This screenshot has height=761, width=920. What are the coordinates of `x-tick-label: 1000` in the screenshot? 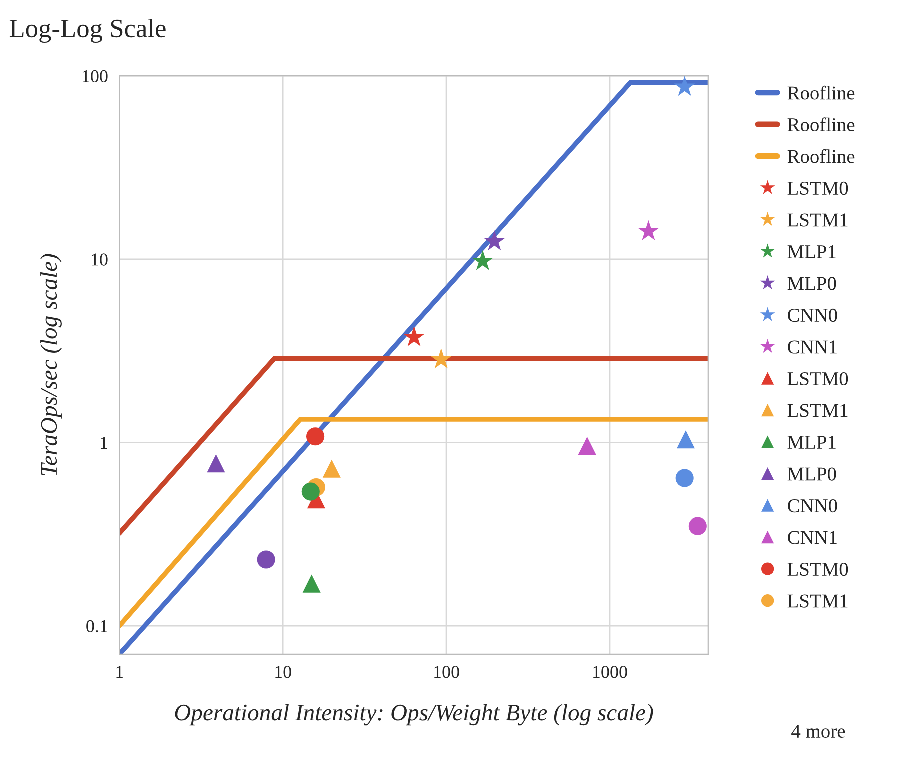 It's located at (611, 672).